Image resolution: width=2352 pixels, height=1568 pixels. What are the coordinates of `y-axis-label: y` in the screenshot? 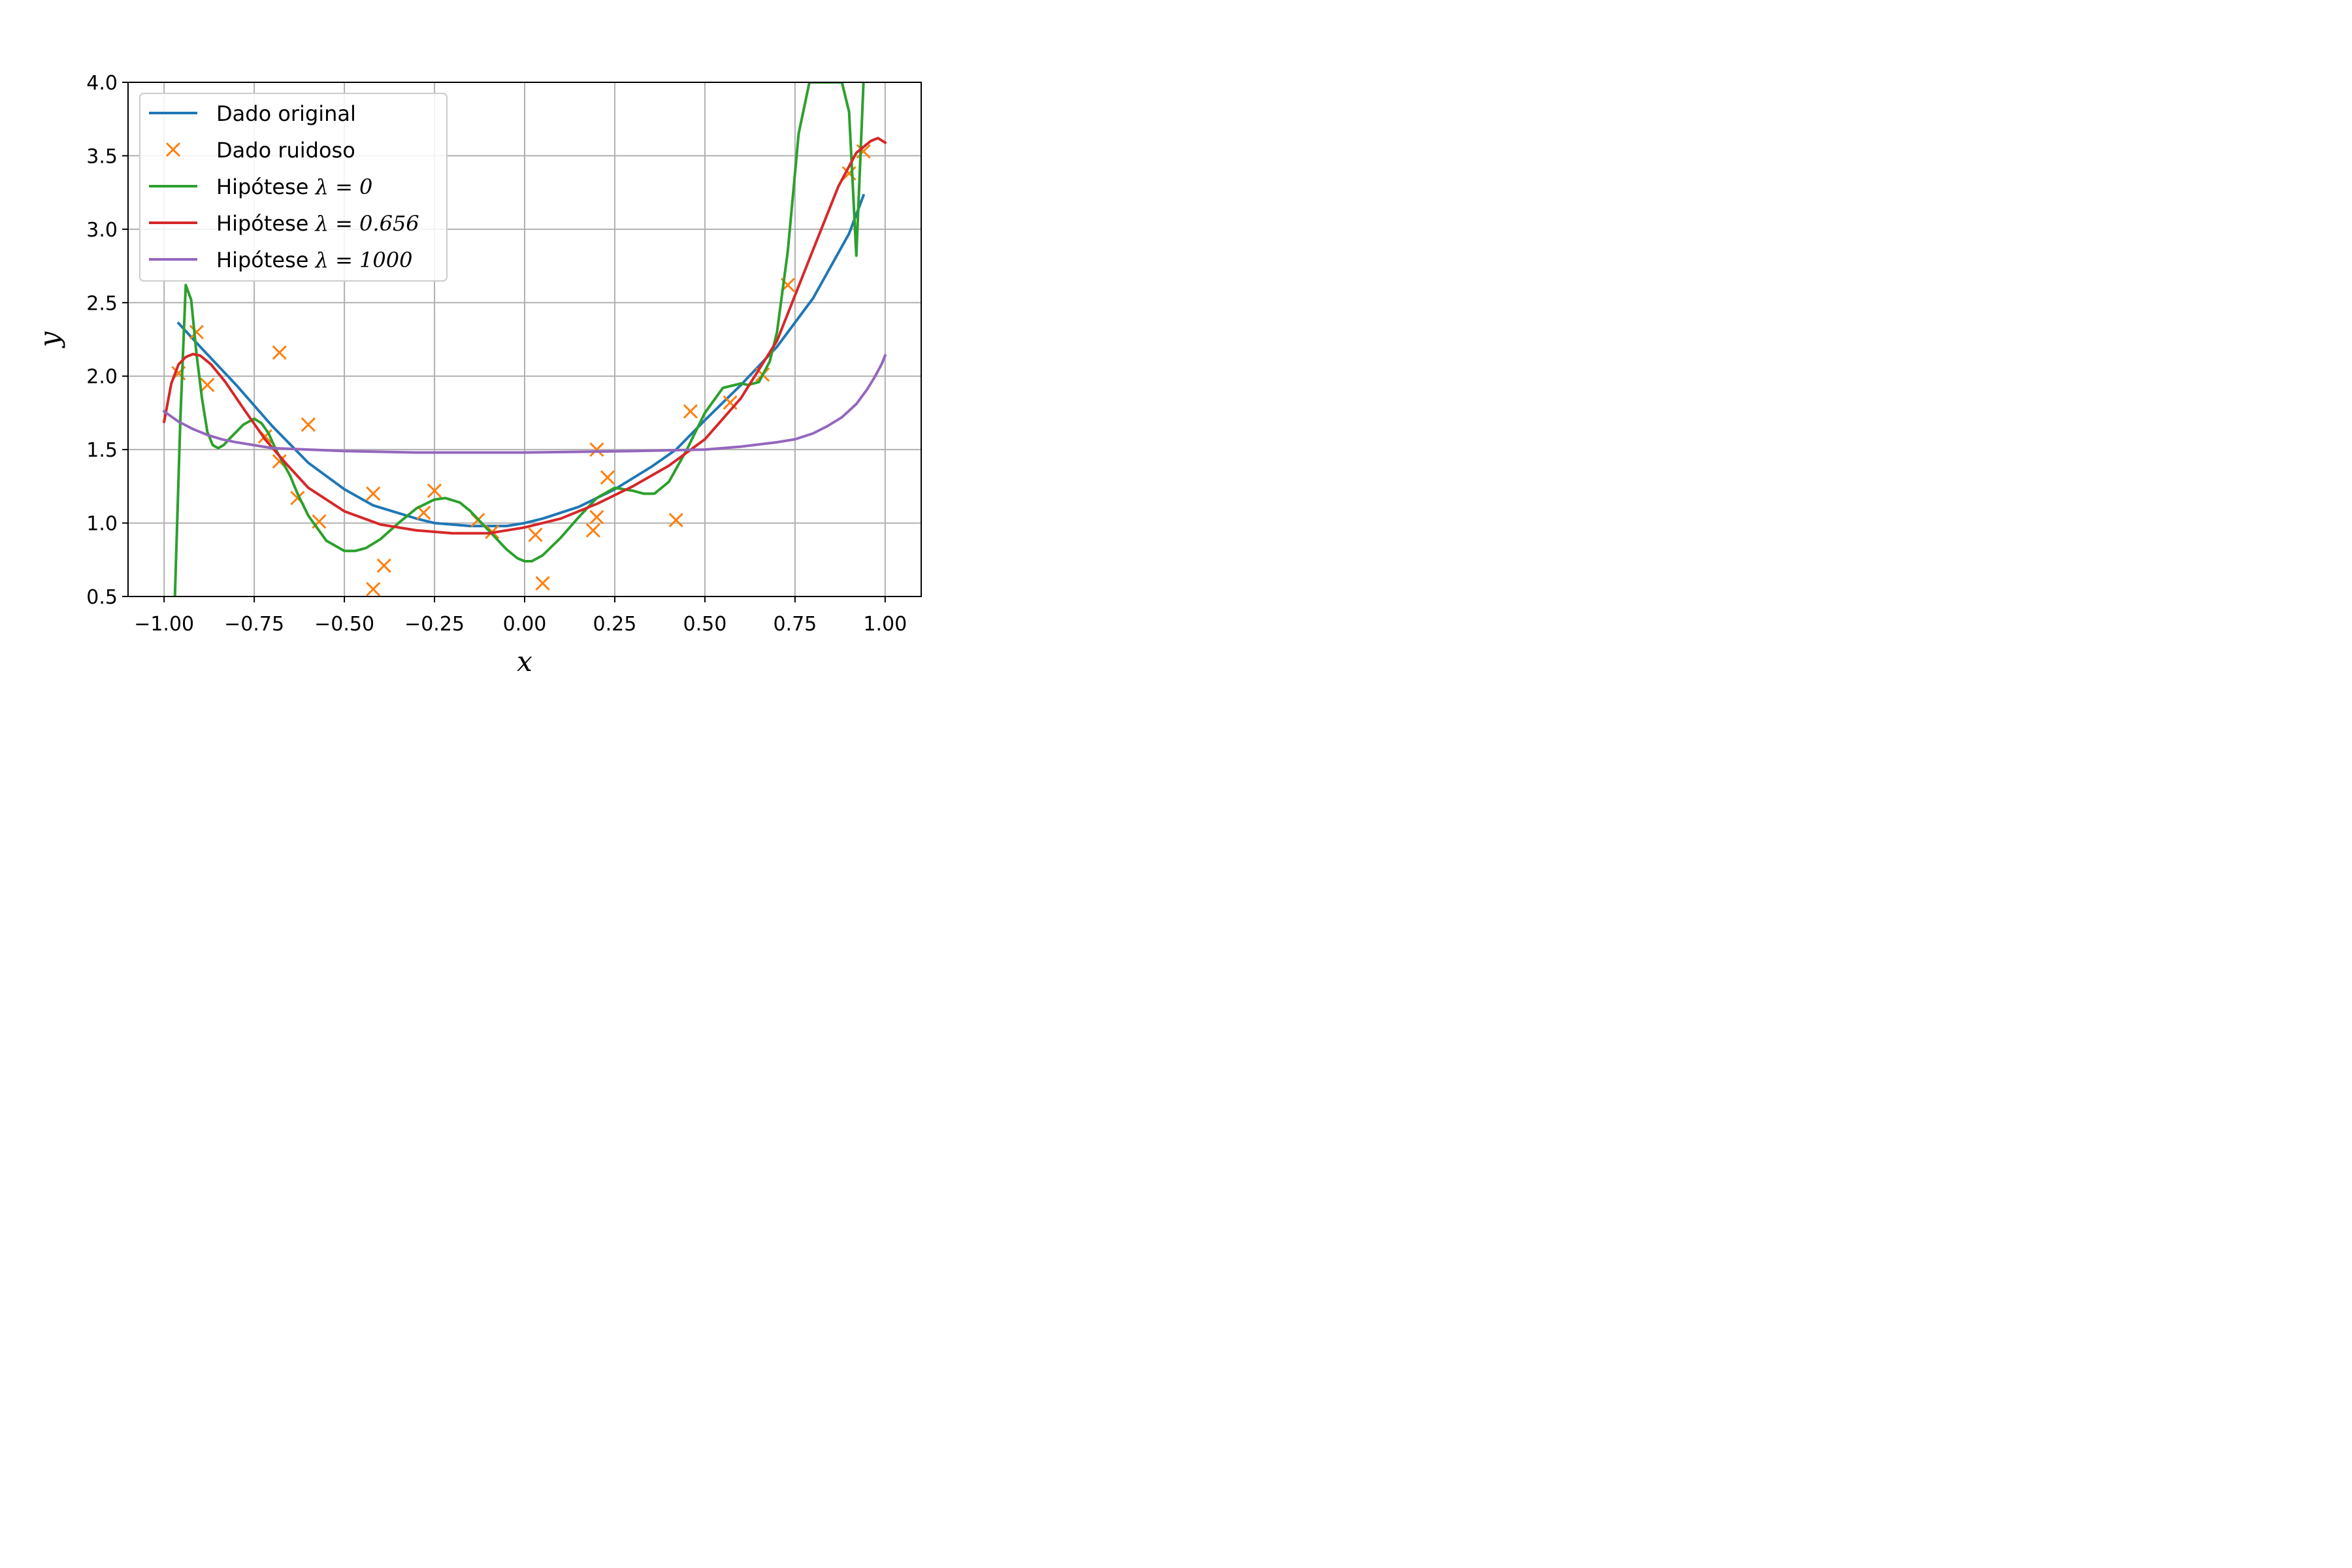 It's located at (49, 339).